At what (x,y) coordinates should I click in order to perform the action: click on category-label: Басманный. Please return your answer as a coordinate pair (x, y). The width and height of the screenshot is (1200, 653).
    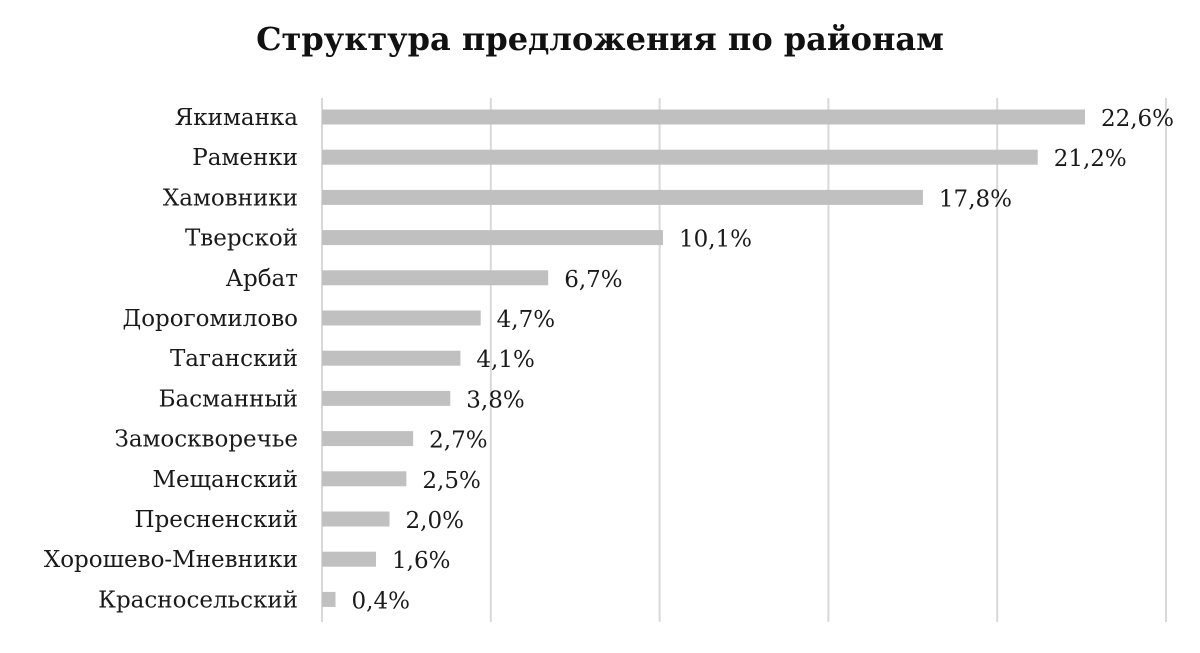
    Looking at the image, I should click on (228, 399).